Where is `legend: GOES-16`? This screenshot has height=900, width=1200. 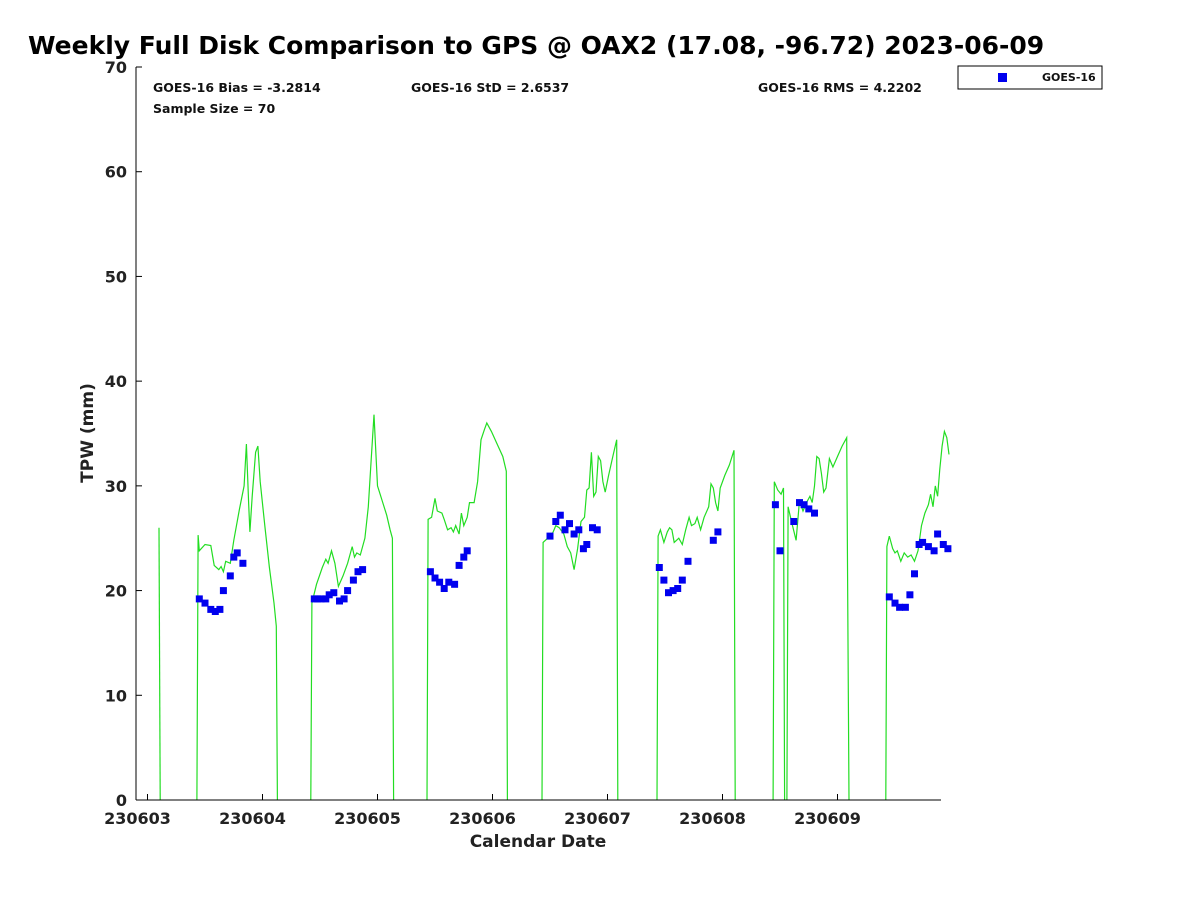 legend: GOES-16 is located at coordinates (1030, 77).